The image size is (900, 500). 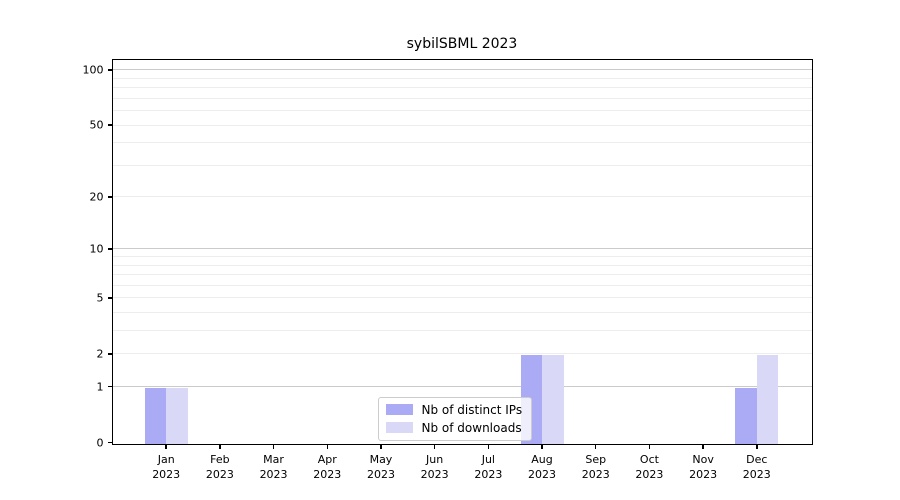 What do you see at coordinates (471, 427) in the screenshot?
I see `legend-label-downloads: Nb of downloads` at bounding box center [471, 427].